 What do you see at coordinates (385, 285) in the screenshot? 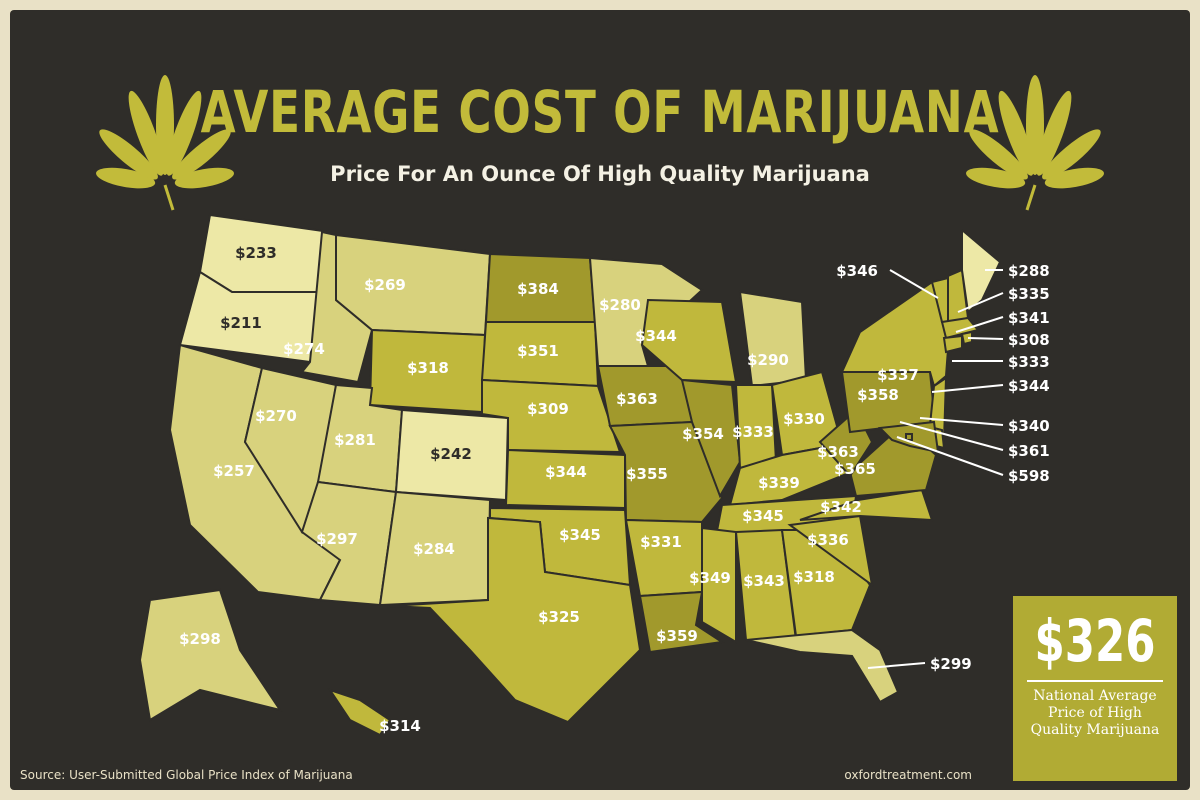
I see `price-label-mt: $269` at bounding box center [385, 285].